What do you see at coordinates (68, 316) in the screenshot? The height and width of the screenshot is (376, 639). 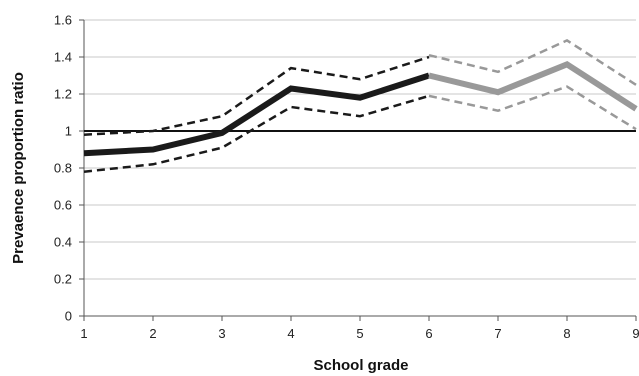 I see `y-tick-label: 0` at bounding box center [68, 316].